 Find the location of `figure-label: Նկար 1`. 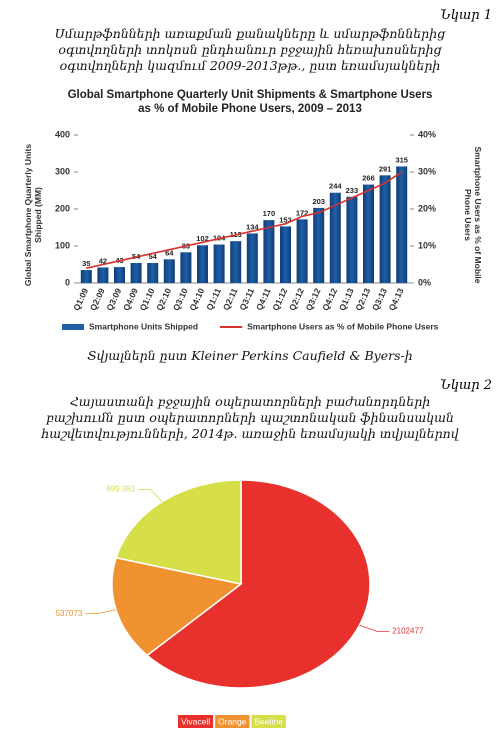

figure-label: Նկար 1 is located at coordinates (466, 15).